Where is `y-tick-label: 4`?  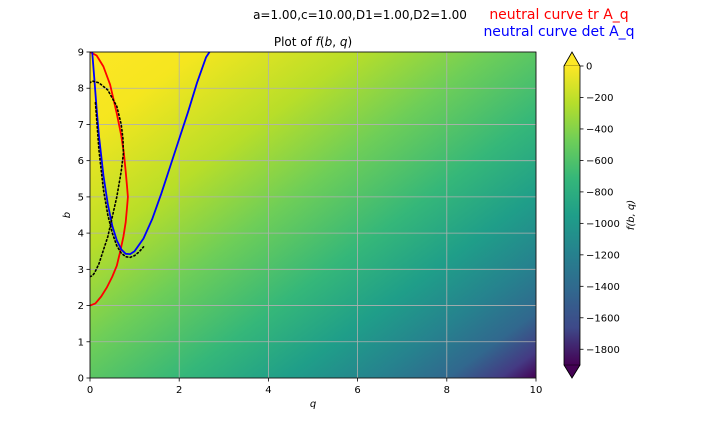
y-tick-label: 4 is located at coordinates (81, 234).